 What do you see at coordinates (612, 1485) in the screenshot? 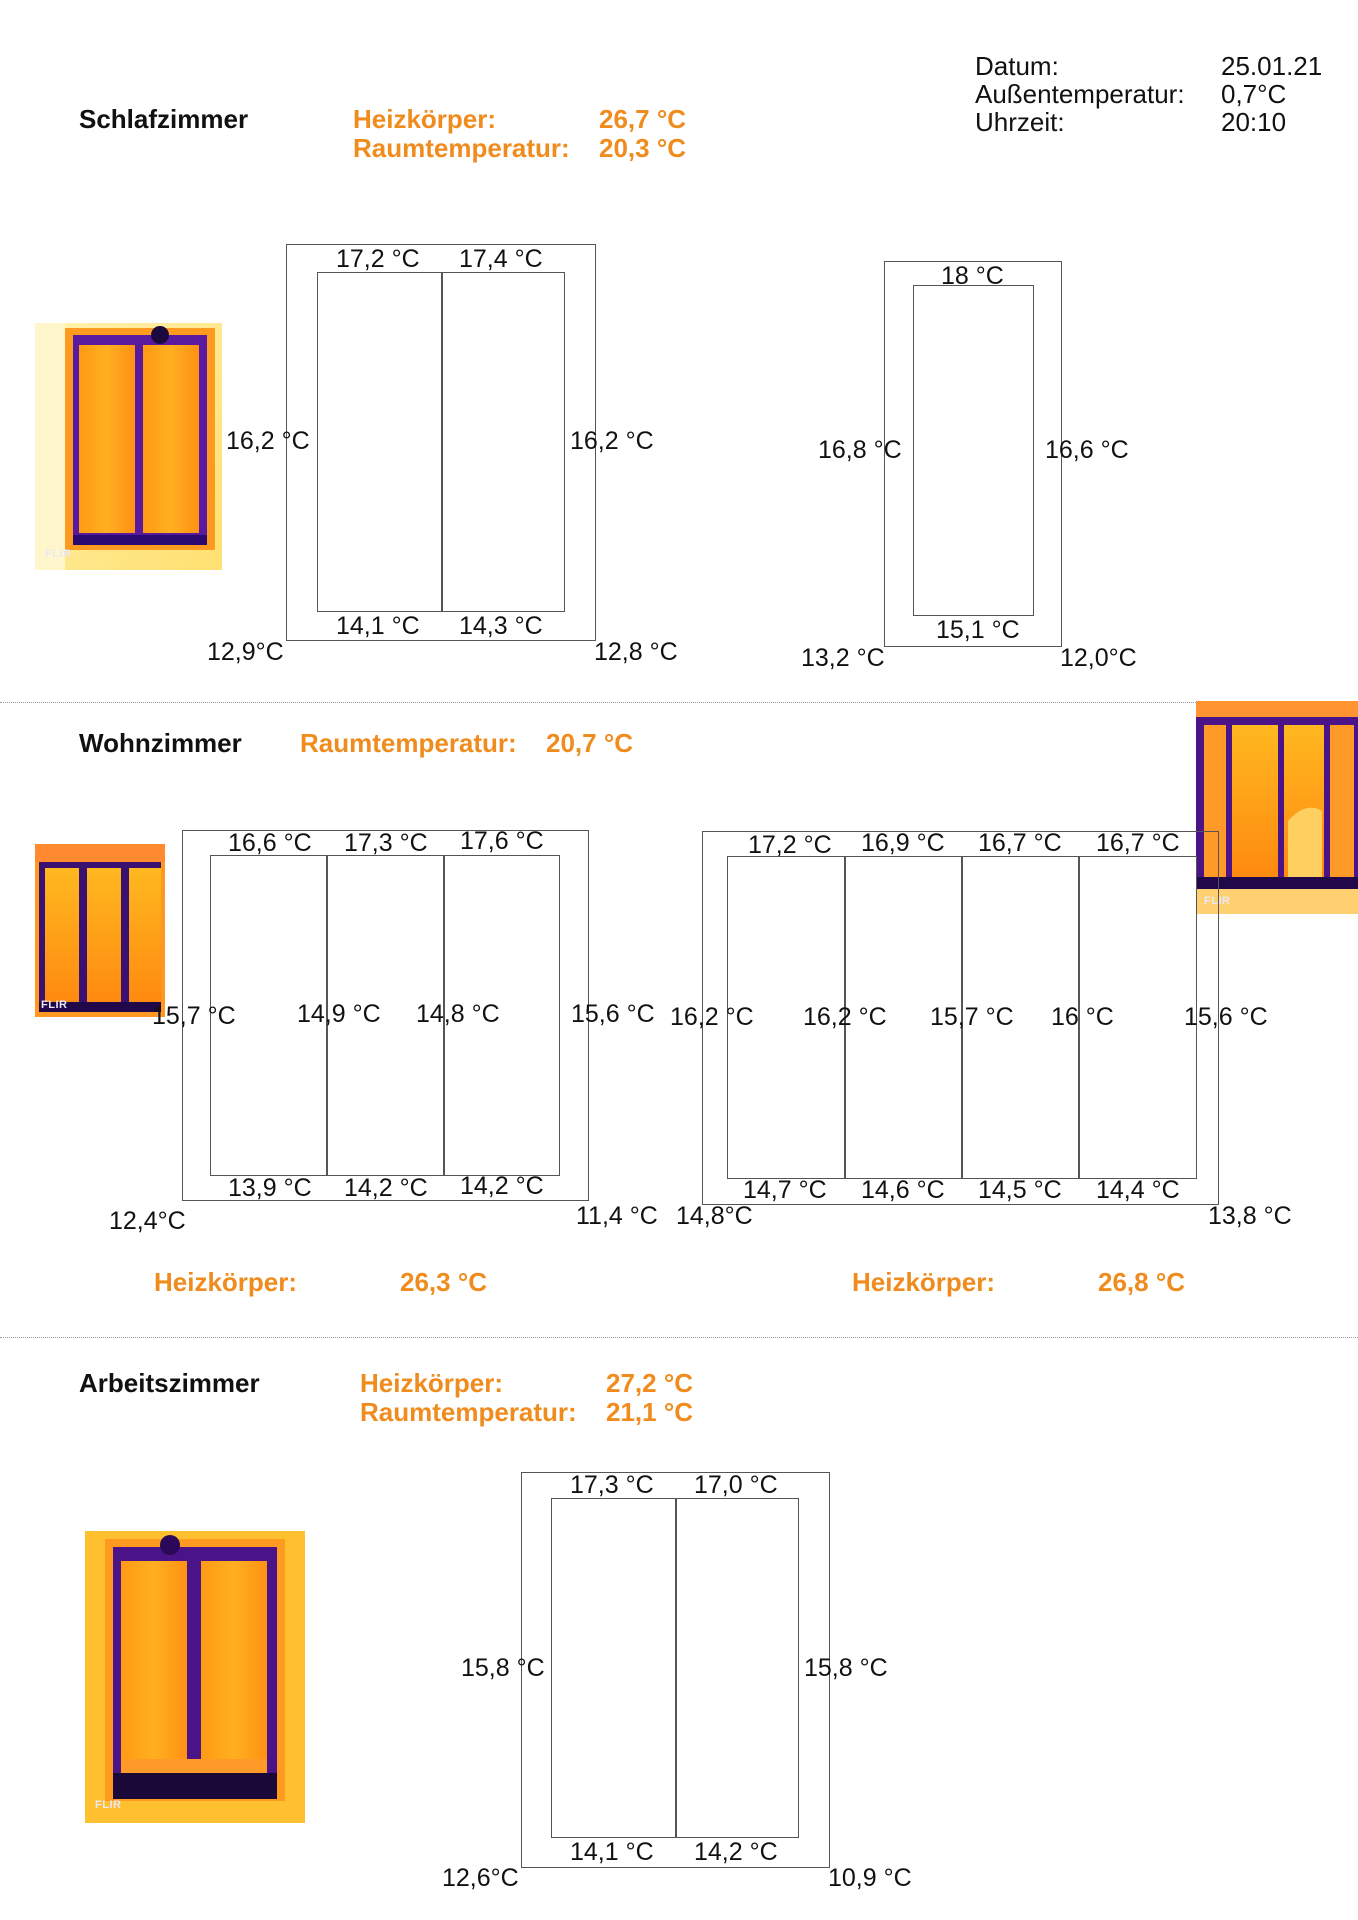
I see `temp-top-left: 17,3 °C` at bounding box center [612, 1485].